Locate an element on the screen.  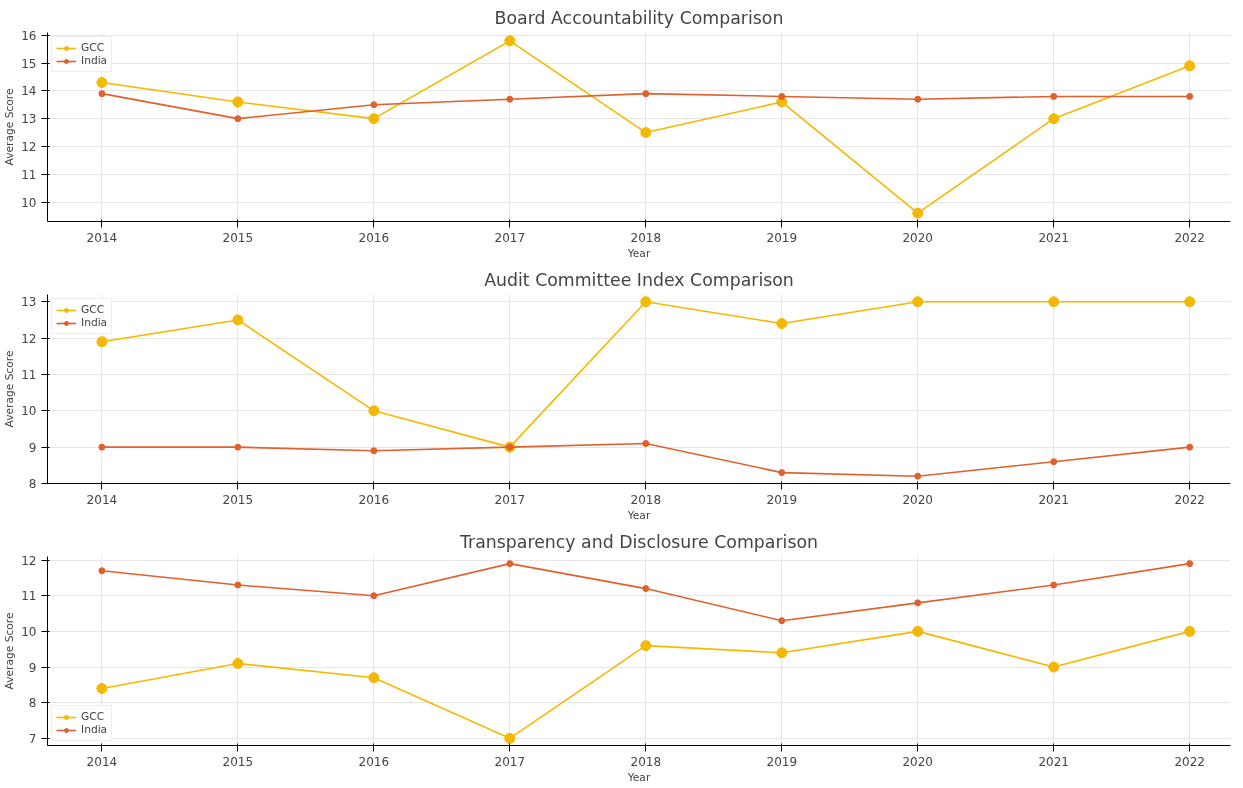
y-tick-label: 14 is located at coordinates (29, 91).